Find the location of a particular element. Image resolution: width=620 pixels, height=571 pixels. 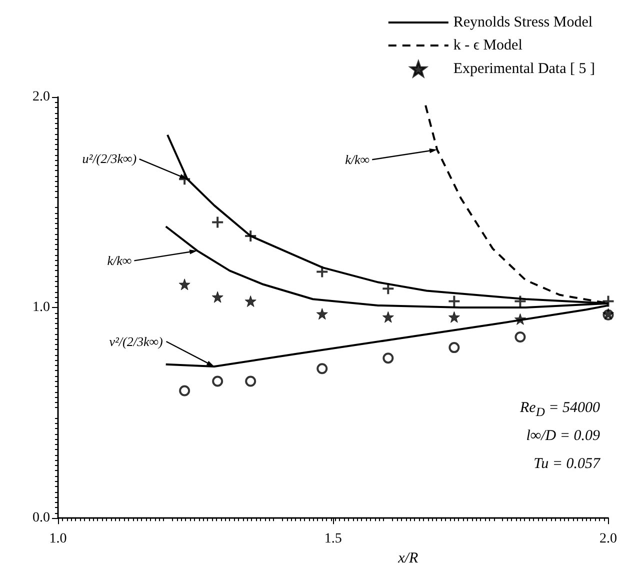

y-tick-label: 2.0 is located at coordinates (41, 97).